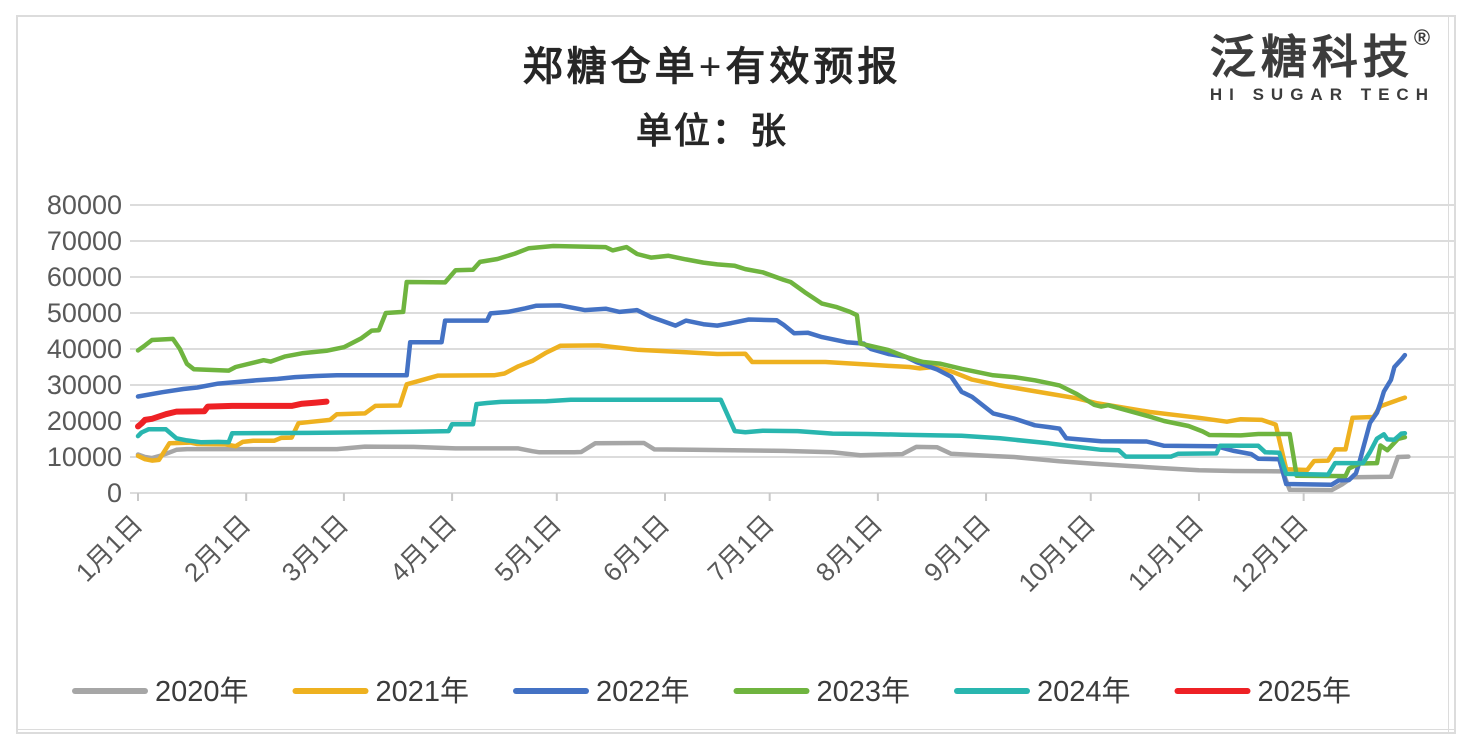  Describe the element at coordinates (771, 437) in the screenshot. I see `series-line-2024年` at that location.